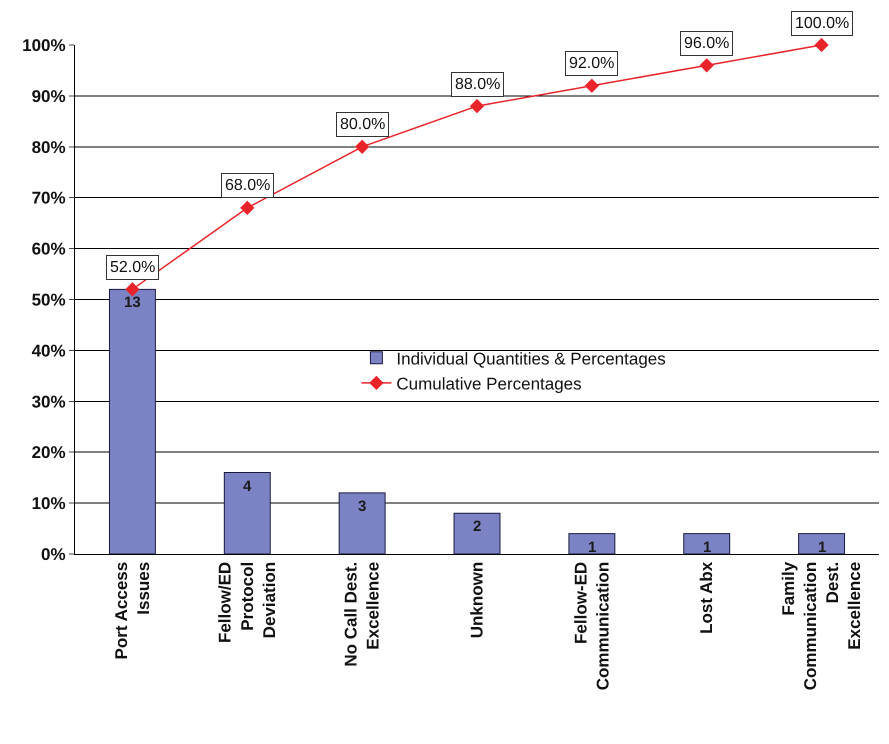 The width and height of the screenshot is (889, 744). What do you see at coordinates (706, 597) in the screenshot?
I see `x-tick-label: Lost Abx` at bounding box center [706, 597].